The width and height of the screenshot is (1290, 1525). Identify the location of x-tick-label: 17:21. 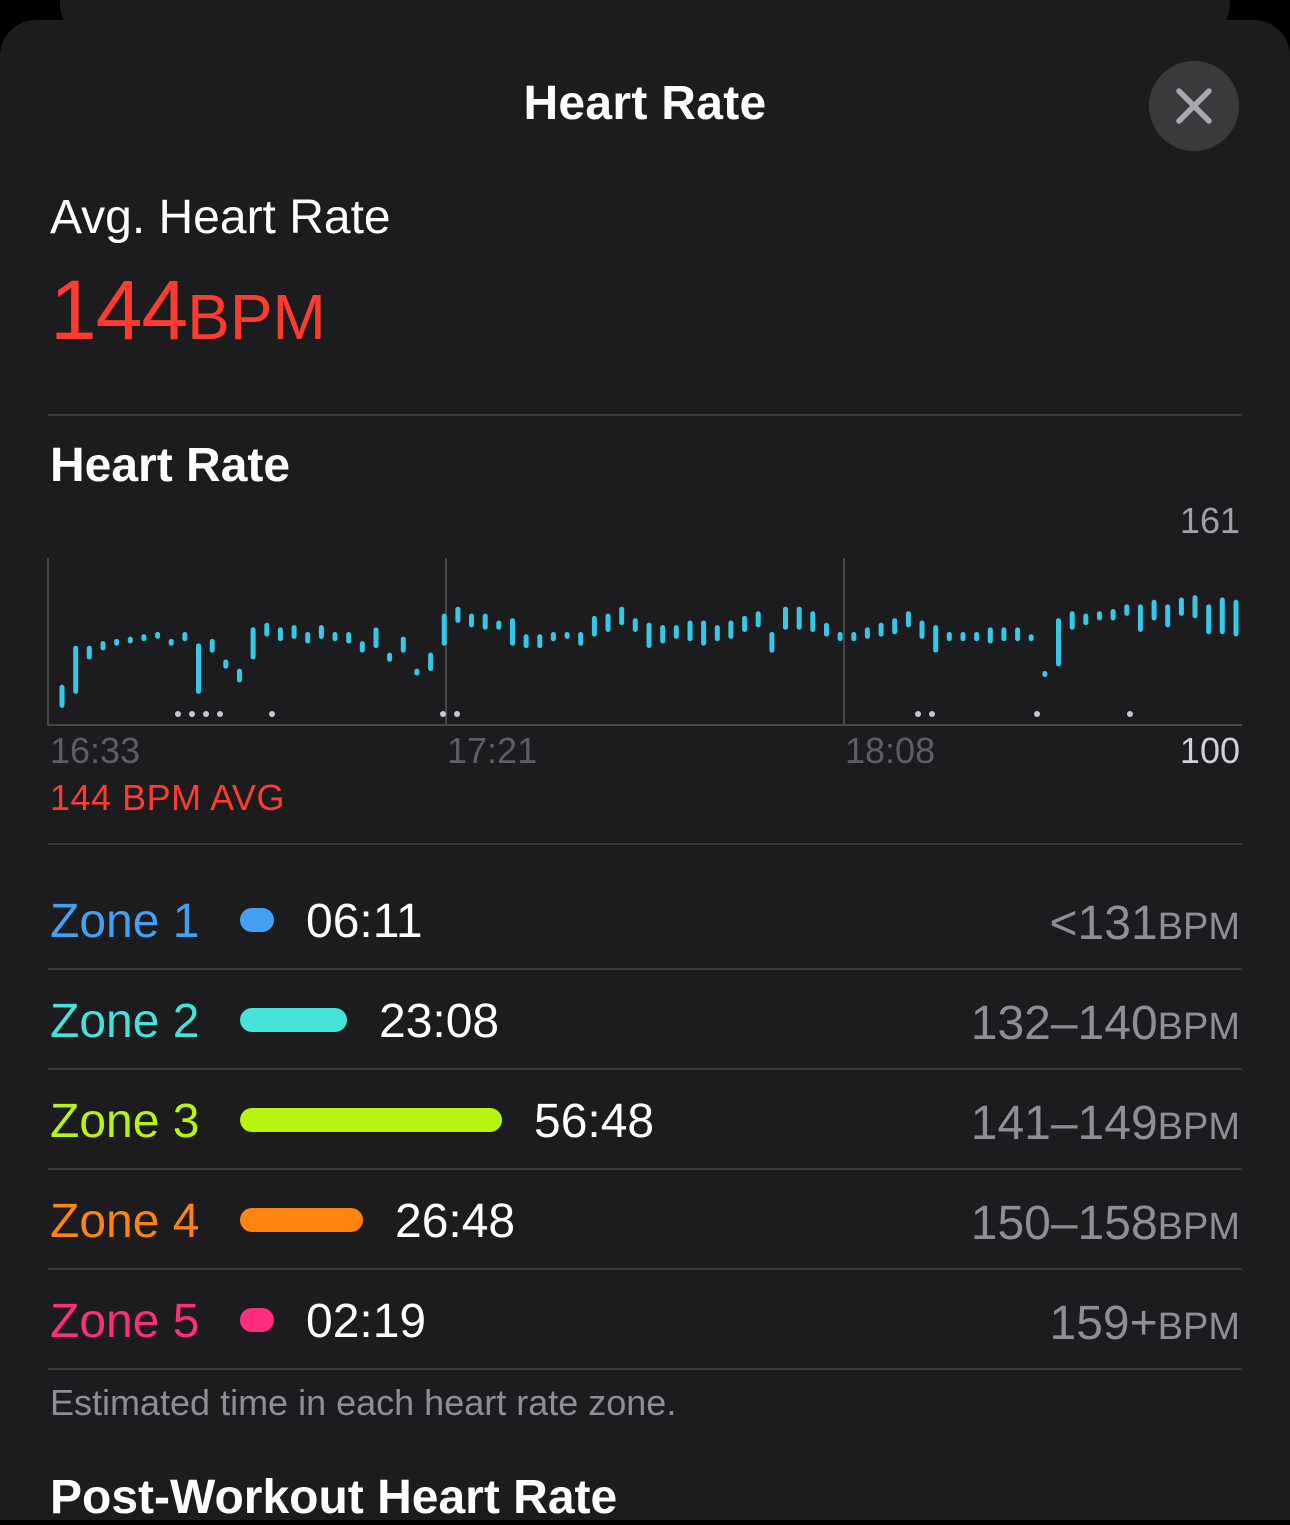
(492, 750).